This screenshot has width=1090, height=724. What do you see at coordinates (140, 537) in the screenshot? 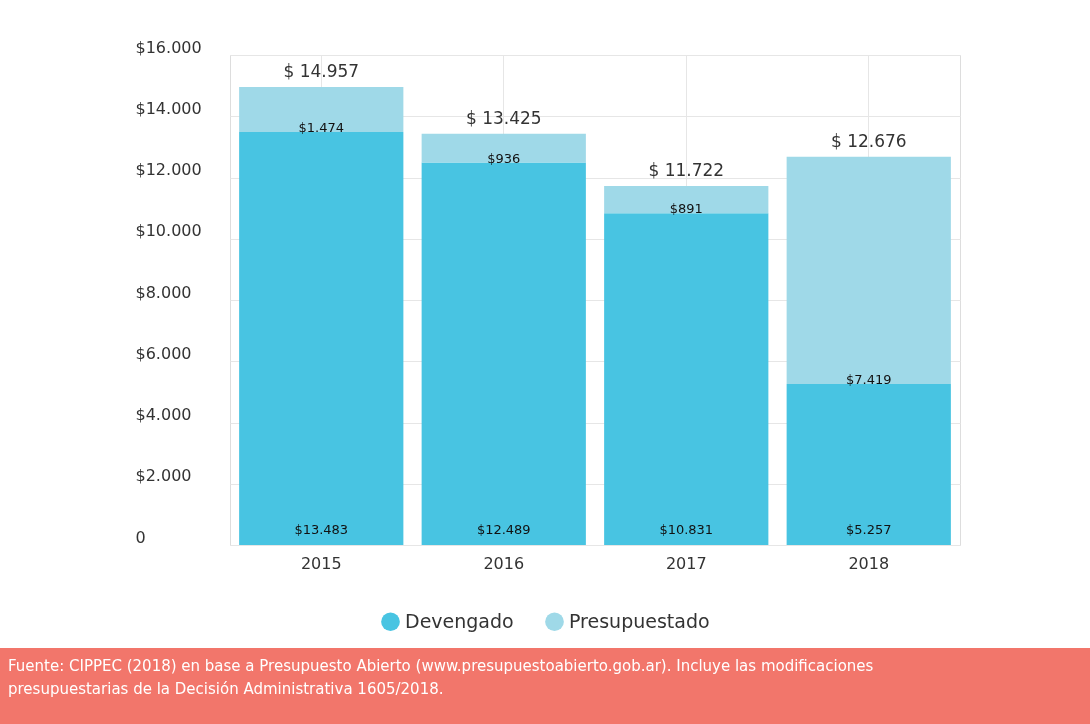
I see `y-tick-label: 0` at bounding box center [140, 537].